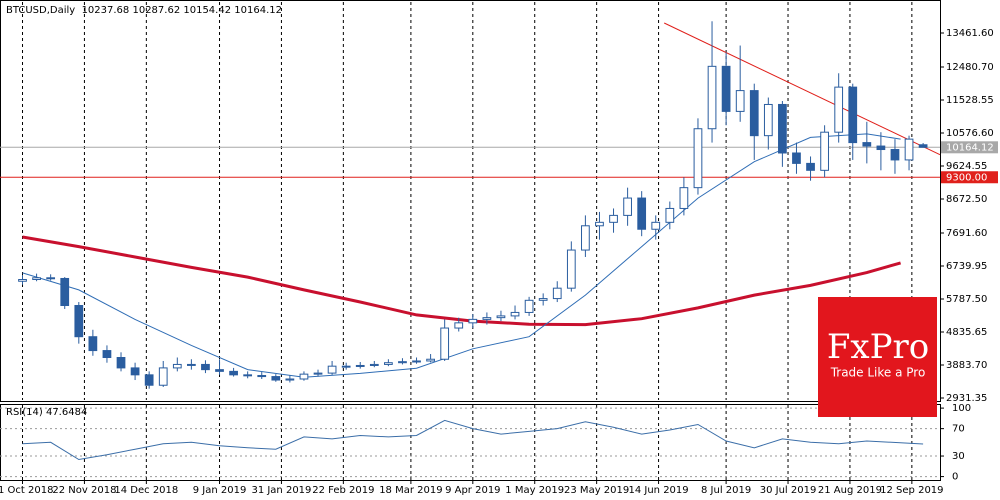 The image size is (1000, 500). I want to click on logo-box, so click(877, 357).